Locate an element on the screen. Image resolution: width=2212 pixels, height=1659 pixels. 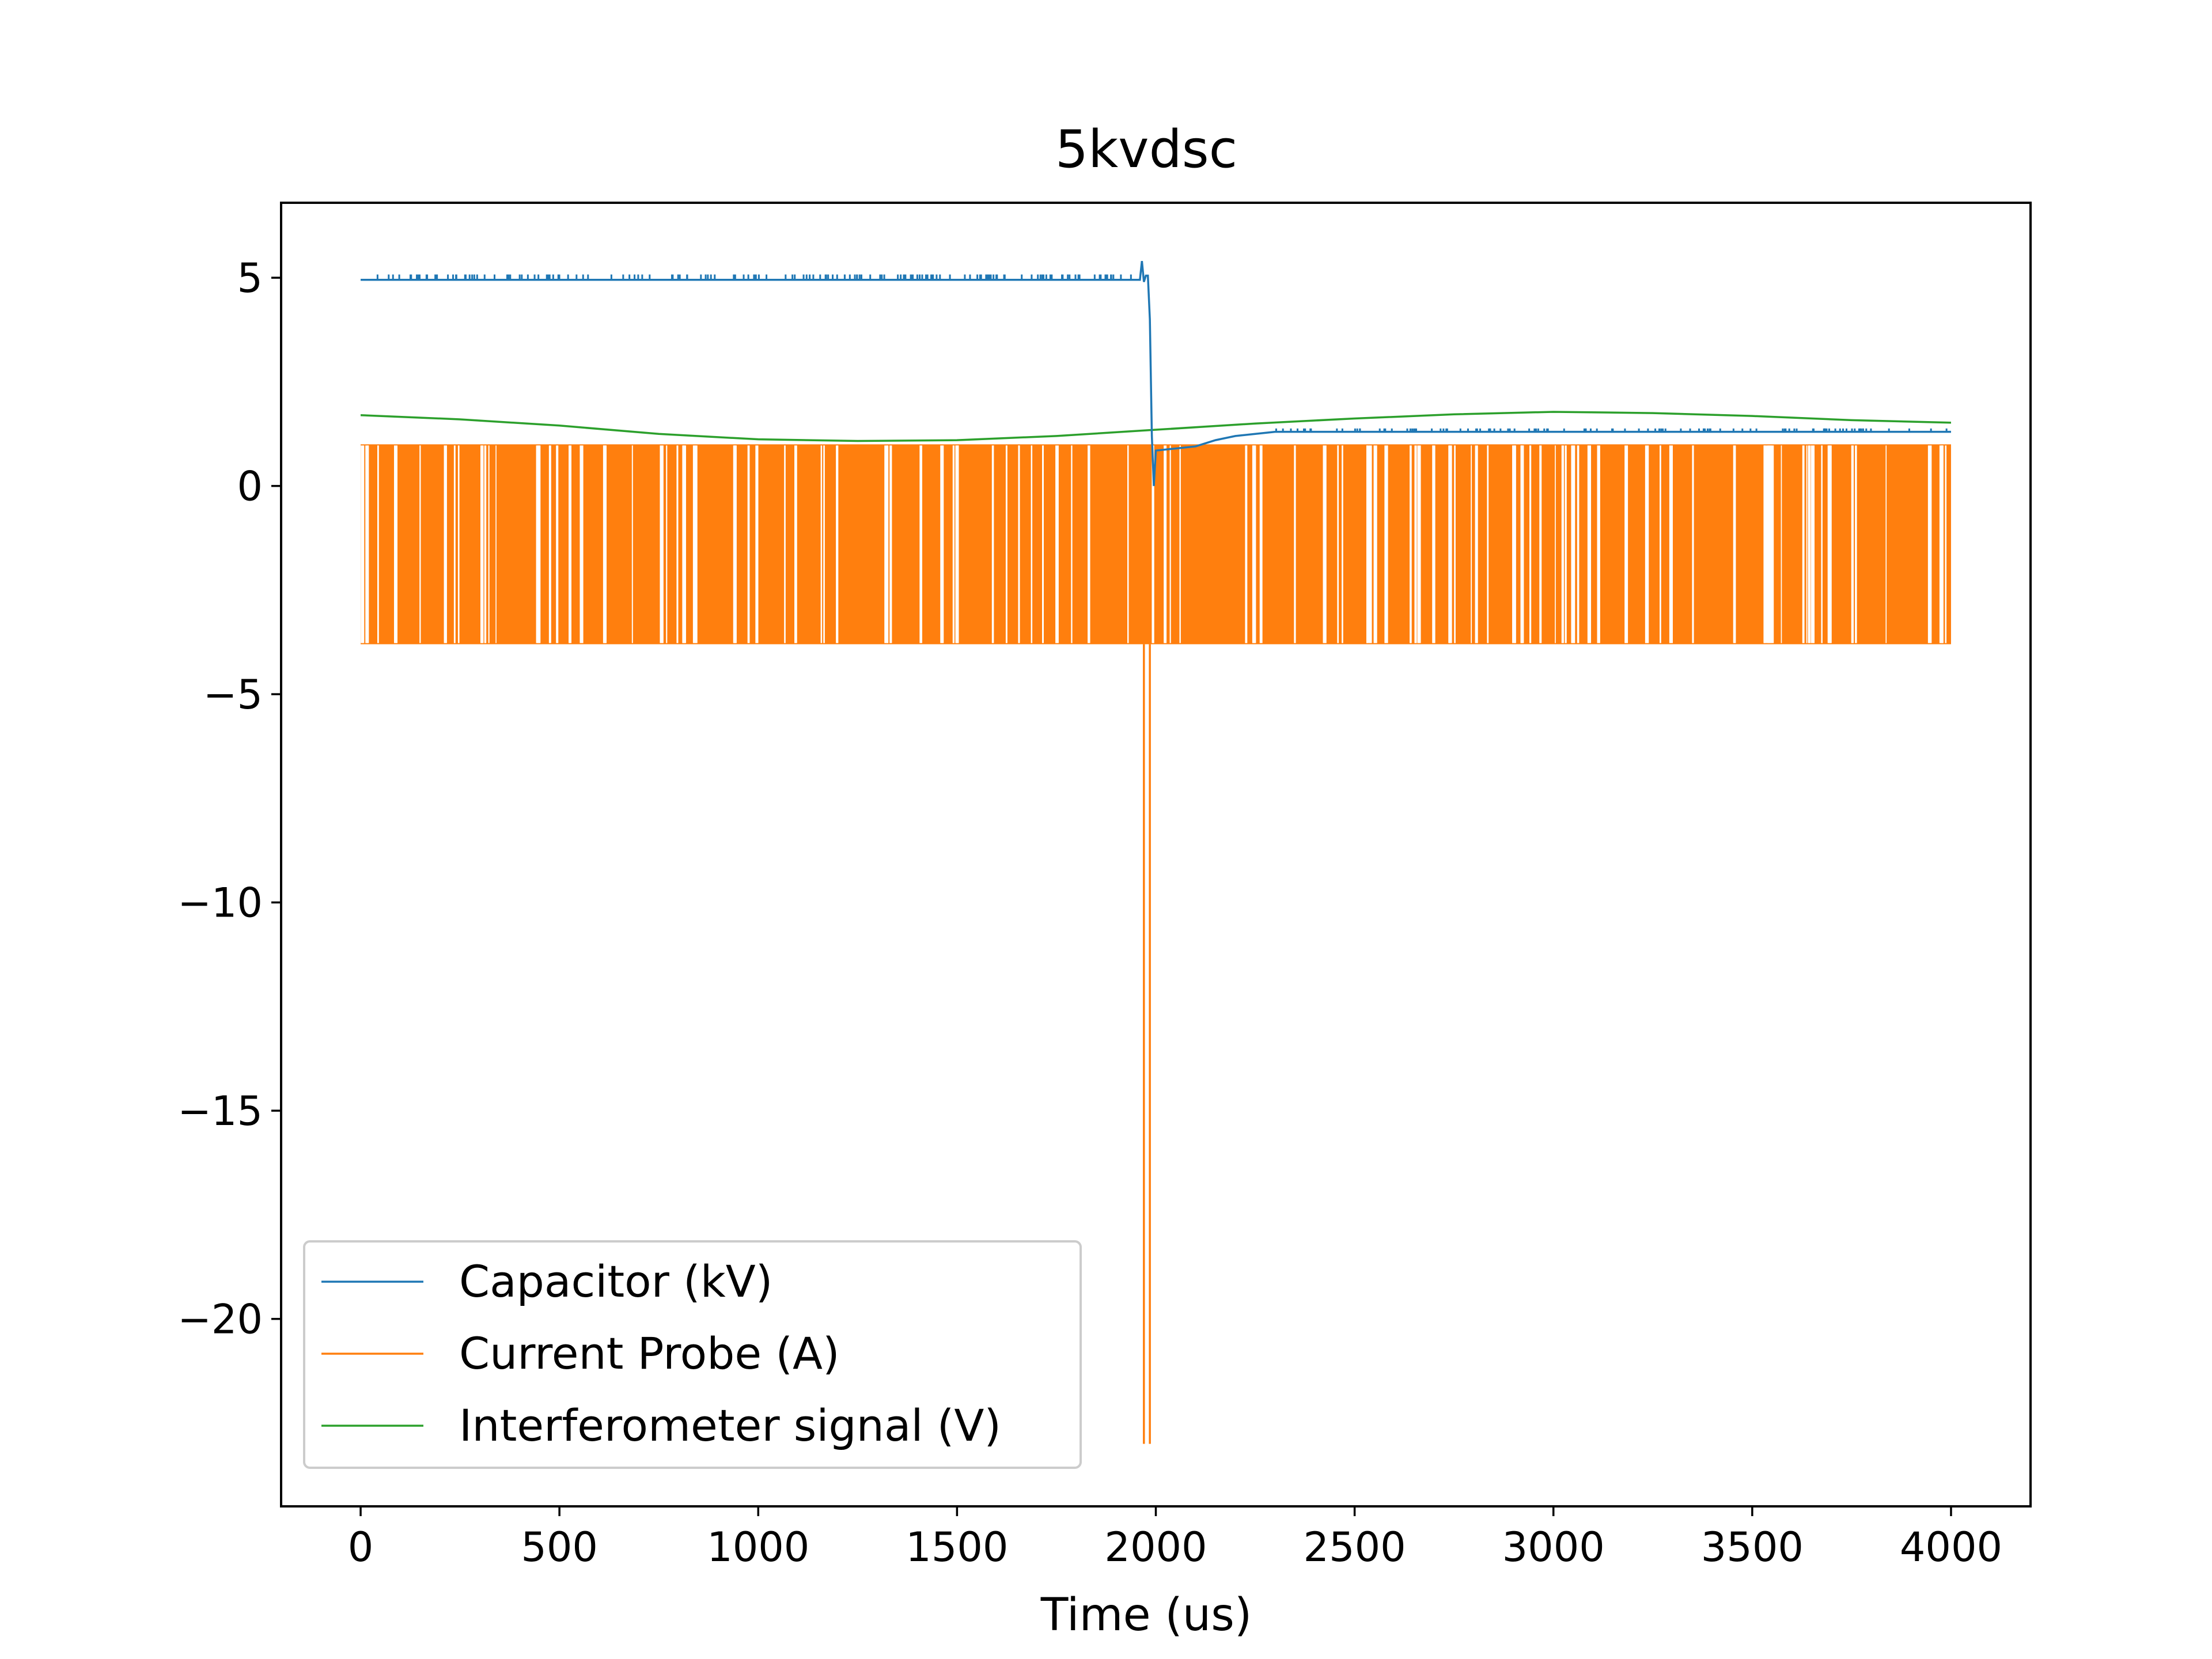
legend-entry-interferometer: Interferometer signal (V) is located at coordinates (661, 1425).